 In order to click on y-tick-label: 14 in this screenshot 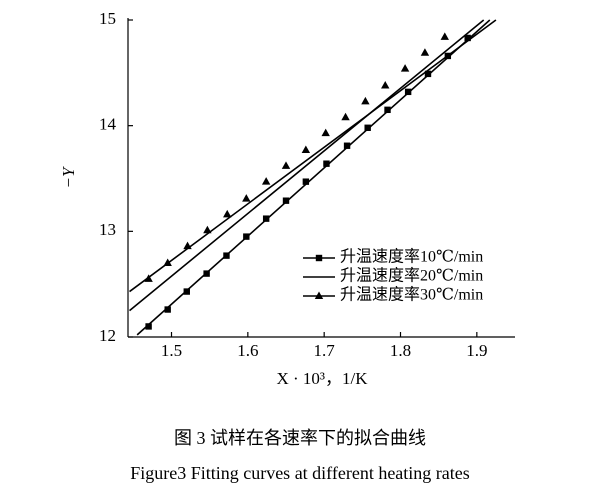, I will do `click(108, 124)`.